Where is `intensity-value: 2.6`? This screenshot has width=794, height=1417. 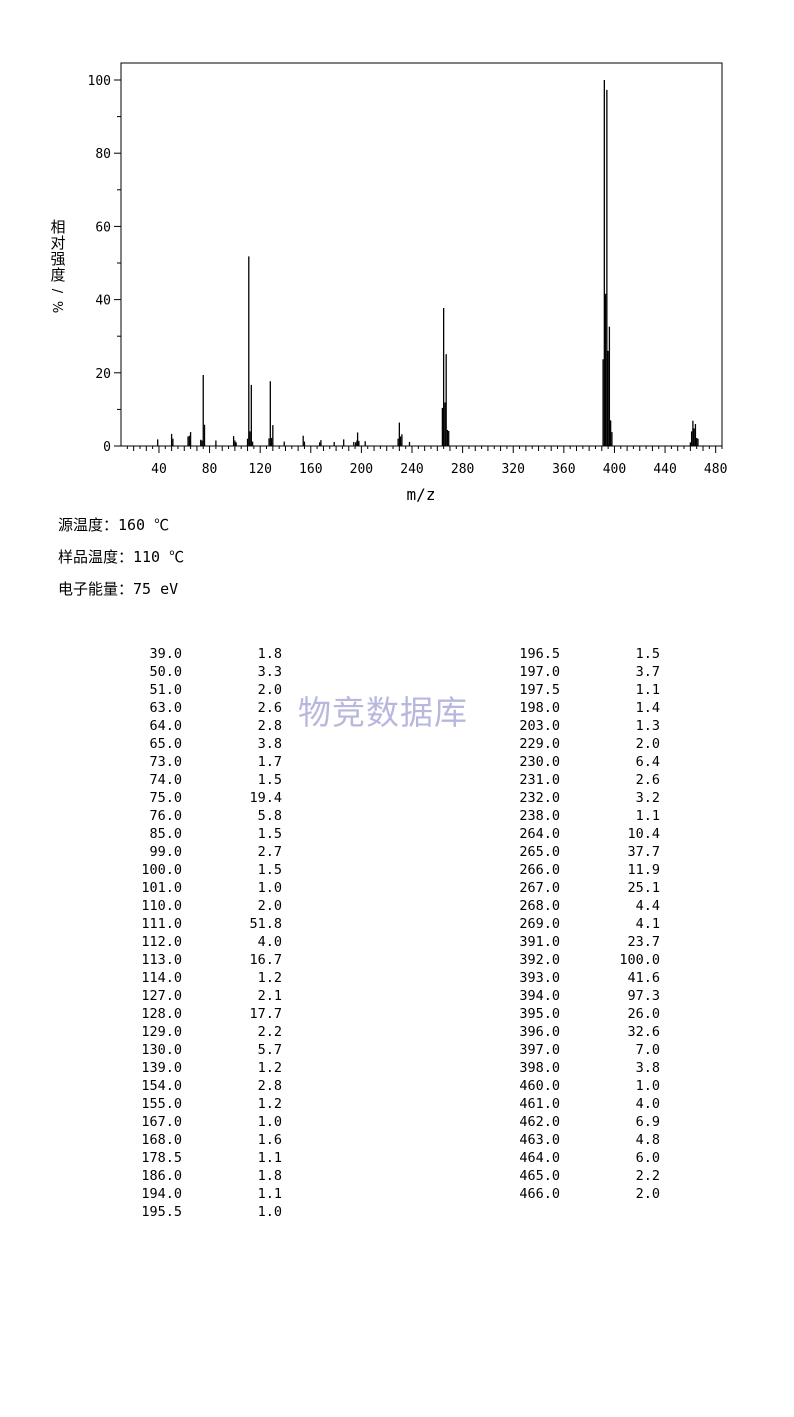
intensity-value: 2.6 is located at coordinates (269, 708).